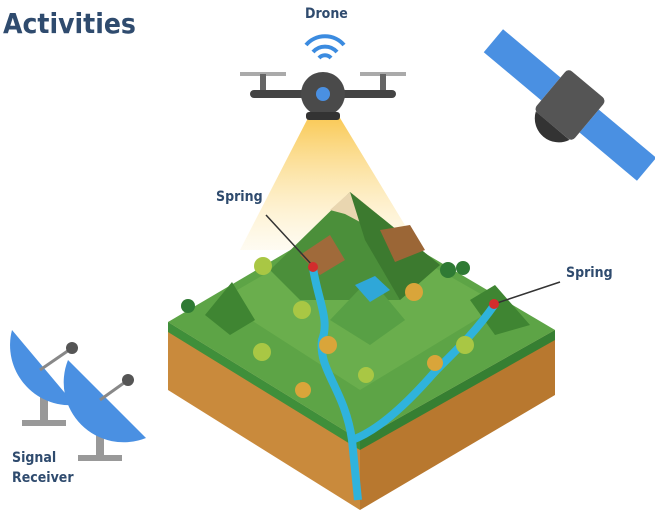 This screenshot has height=511, width=655. Describe the element at coordinates (34, 458) in the screenshot. I see `receiver-label: Signal` at that location.